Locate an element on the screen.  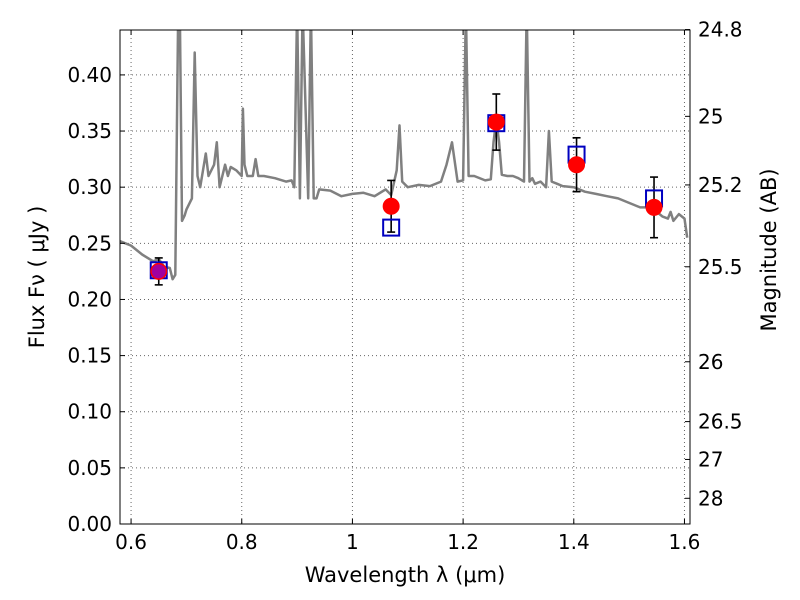
y-tick-label: 0.20 is located at coordinates (89, 299).